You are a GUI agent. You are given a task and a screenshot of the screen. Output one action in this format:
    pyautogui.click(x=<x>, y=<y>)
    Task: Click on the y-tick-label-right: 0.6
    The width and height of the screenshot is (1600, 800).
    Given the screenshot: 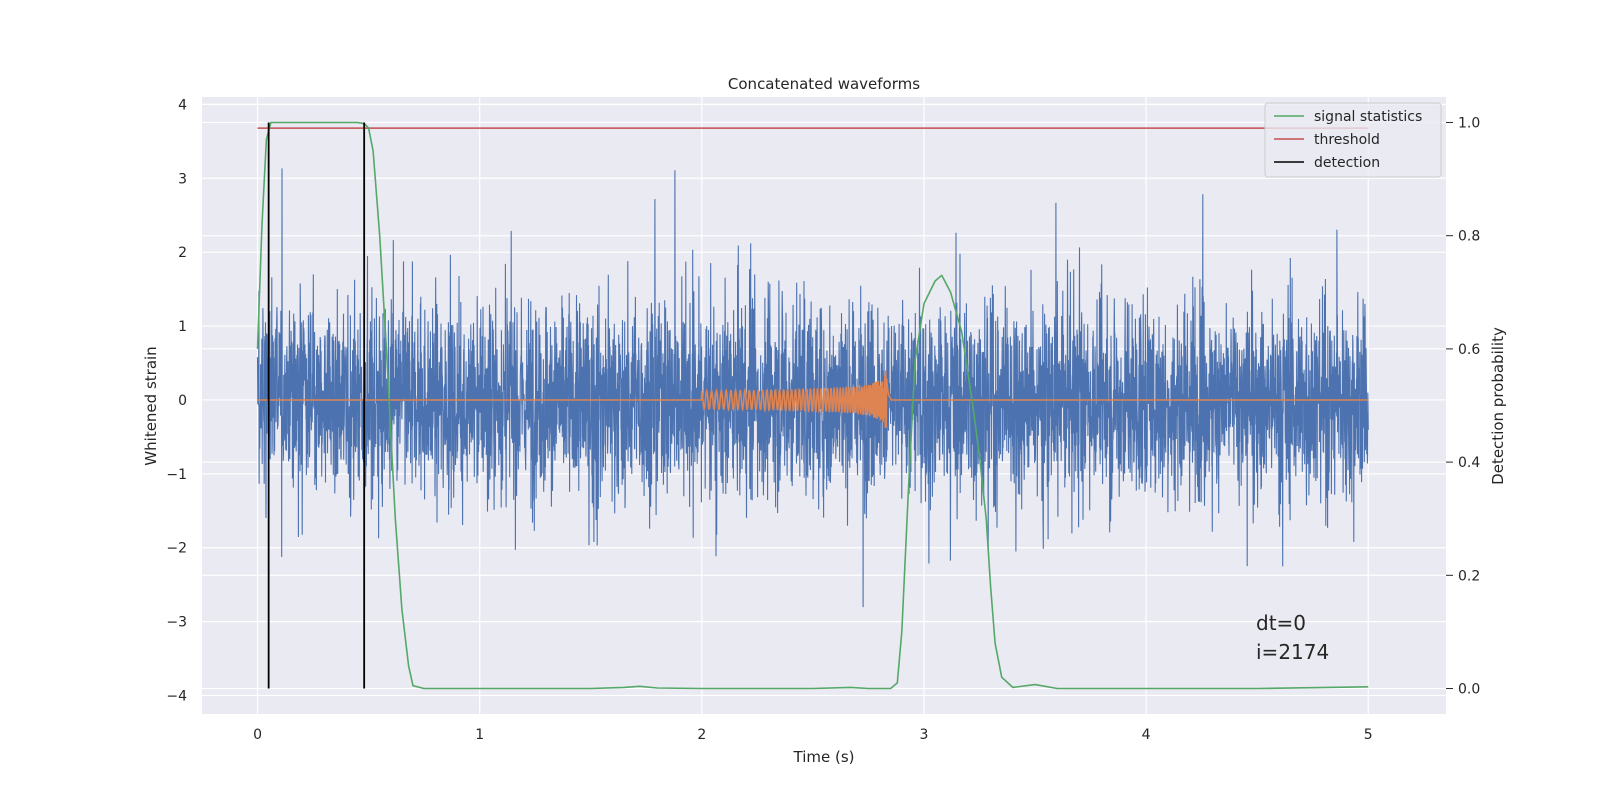 What is the action you would take?
    pyautogui.click(x=1469, y=350)
    